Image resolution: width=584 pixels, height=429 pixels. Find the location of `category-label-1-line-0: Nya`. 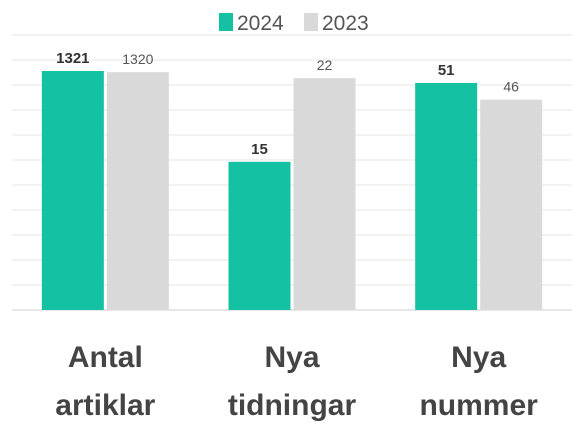

category-label-1-line-0: Nya is located at coordinates (291, 357).